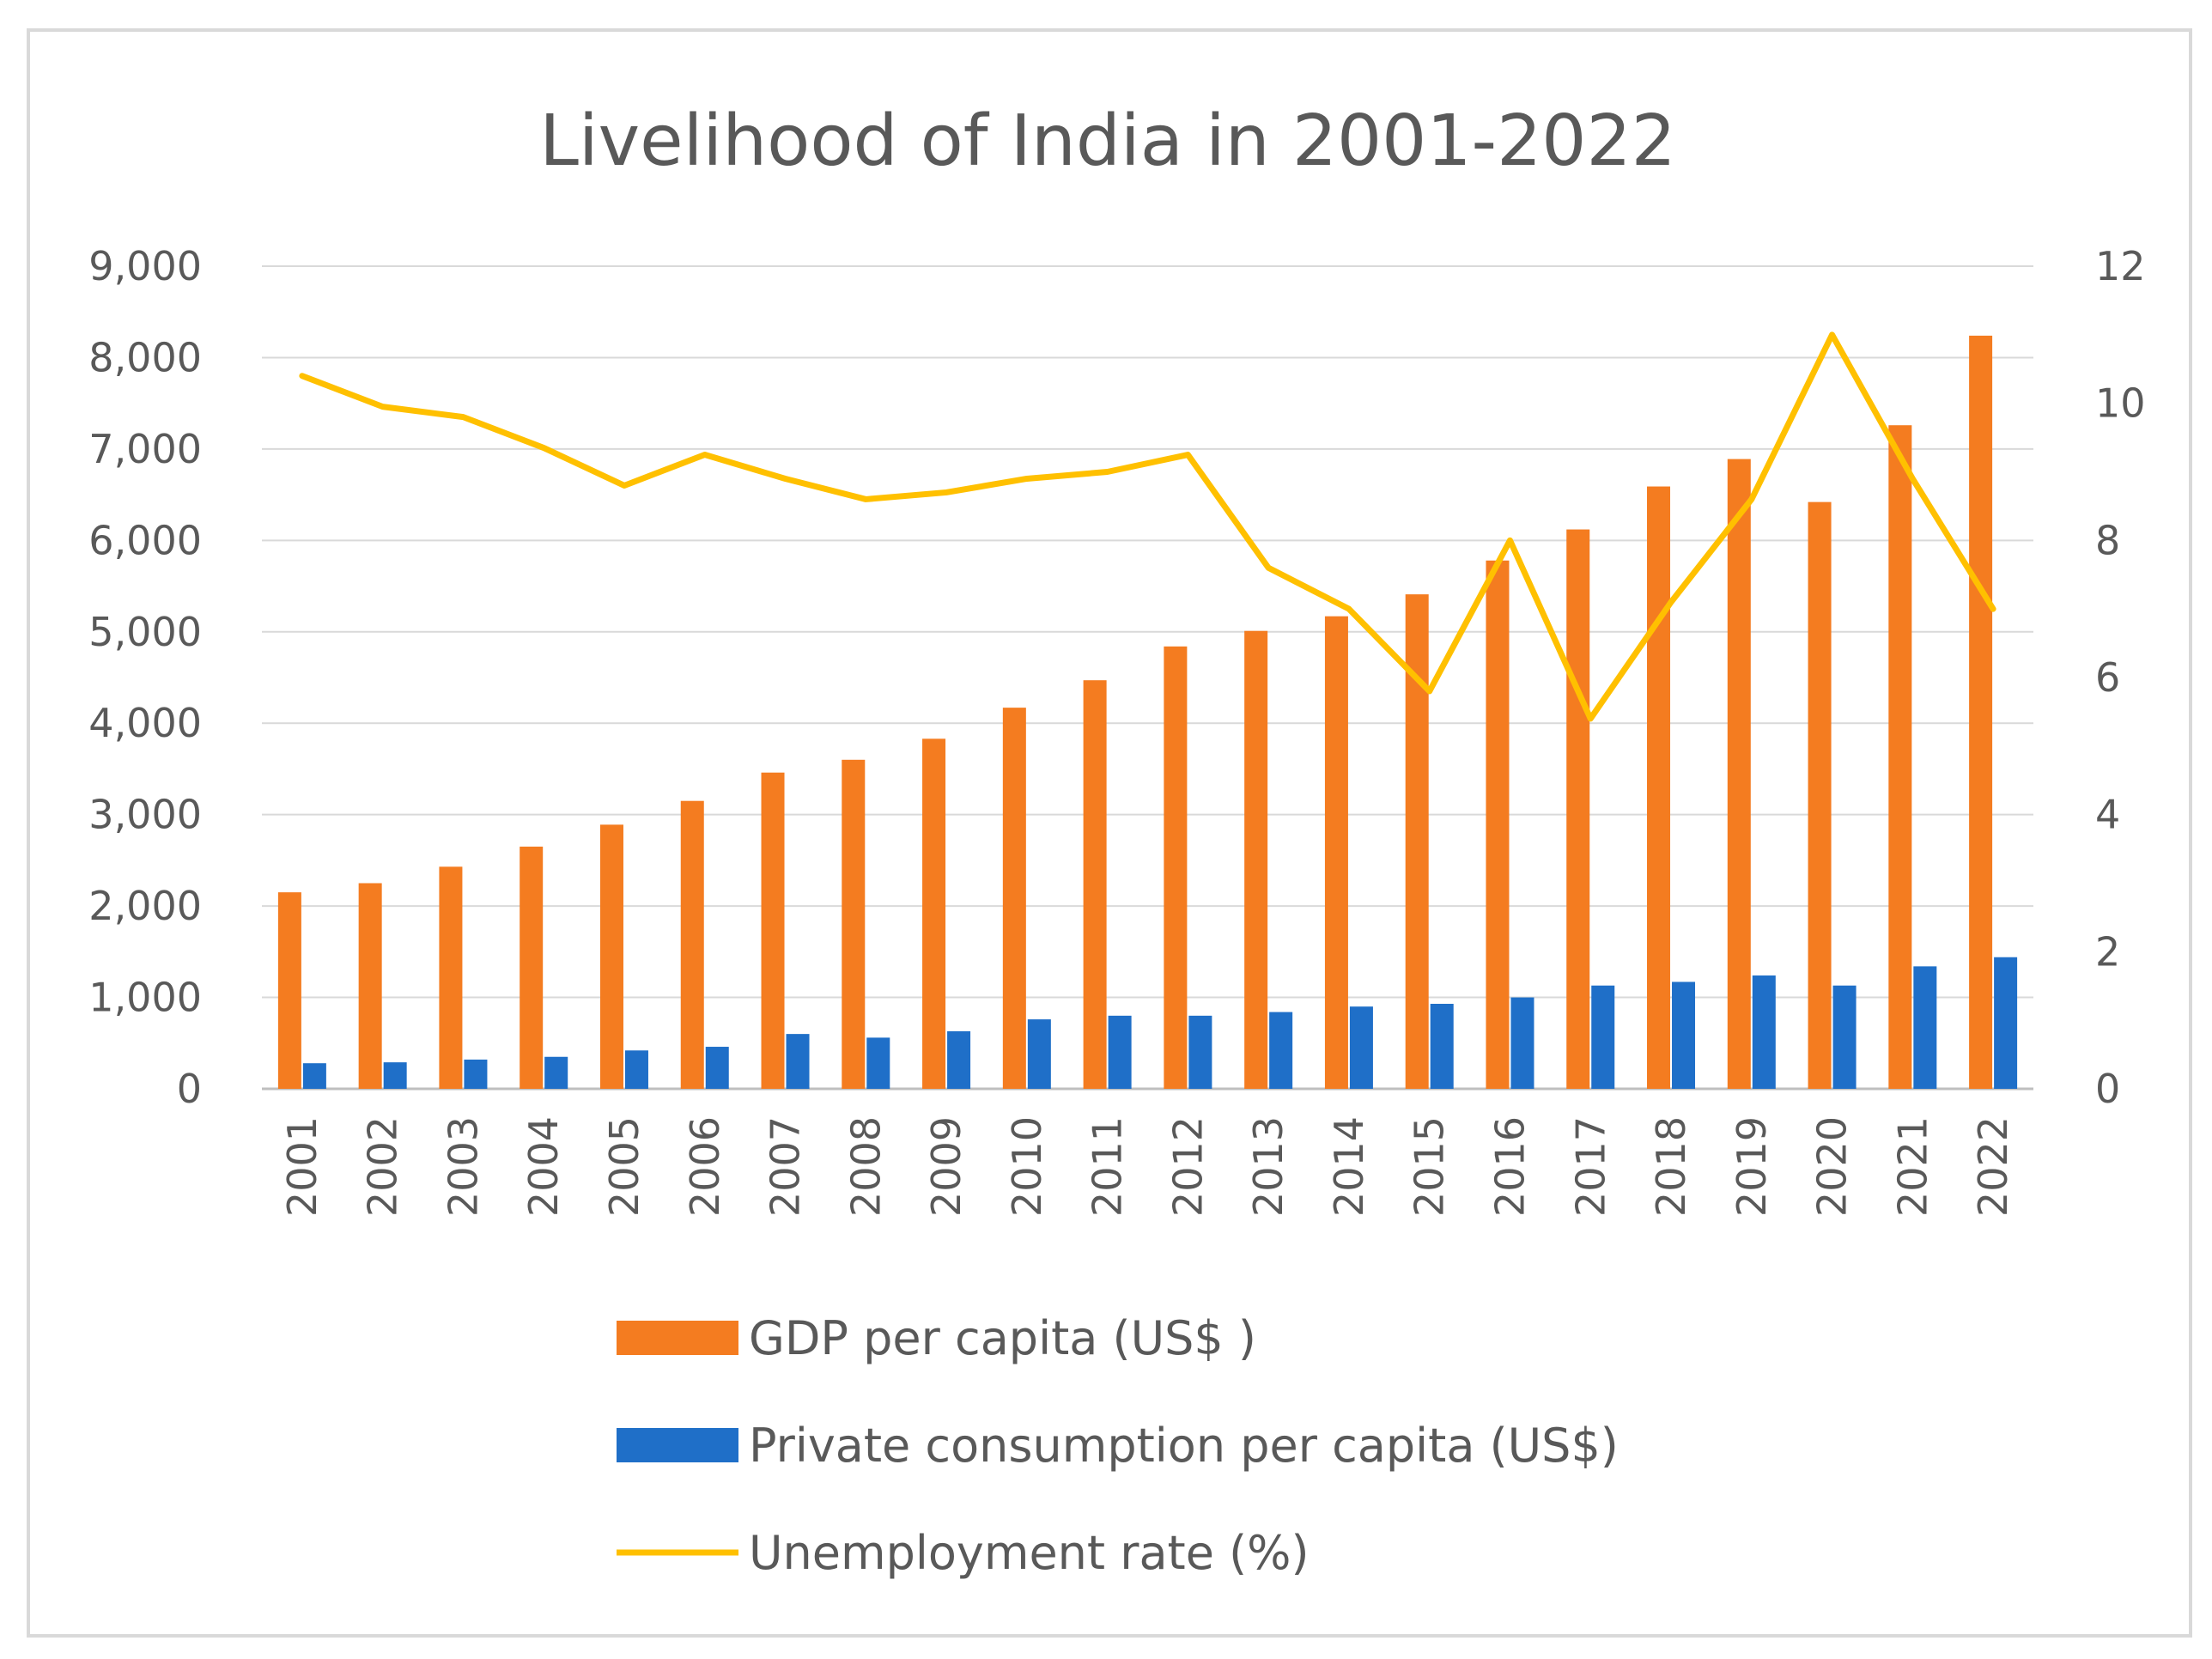 Image resolution: width=2212 pixels, height=1659 pixels. Describe the element at coordinates (145, 632) in the screenshot. I see `left-tick-label: 5,000` at that location.